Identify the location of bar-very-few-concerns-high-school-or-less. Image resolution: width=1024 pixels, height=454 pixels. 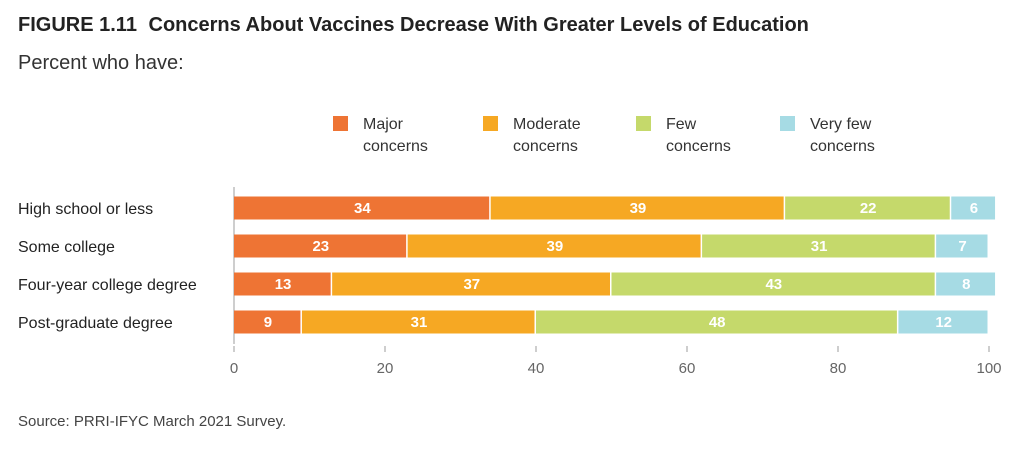
(973, 208).